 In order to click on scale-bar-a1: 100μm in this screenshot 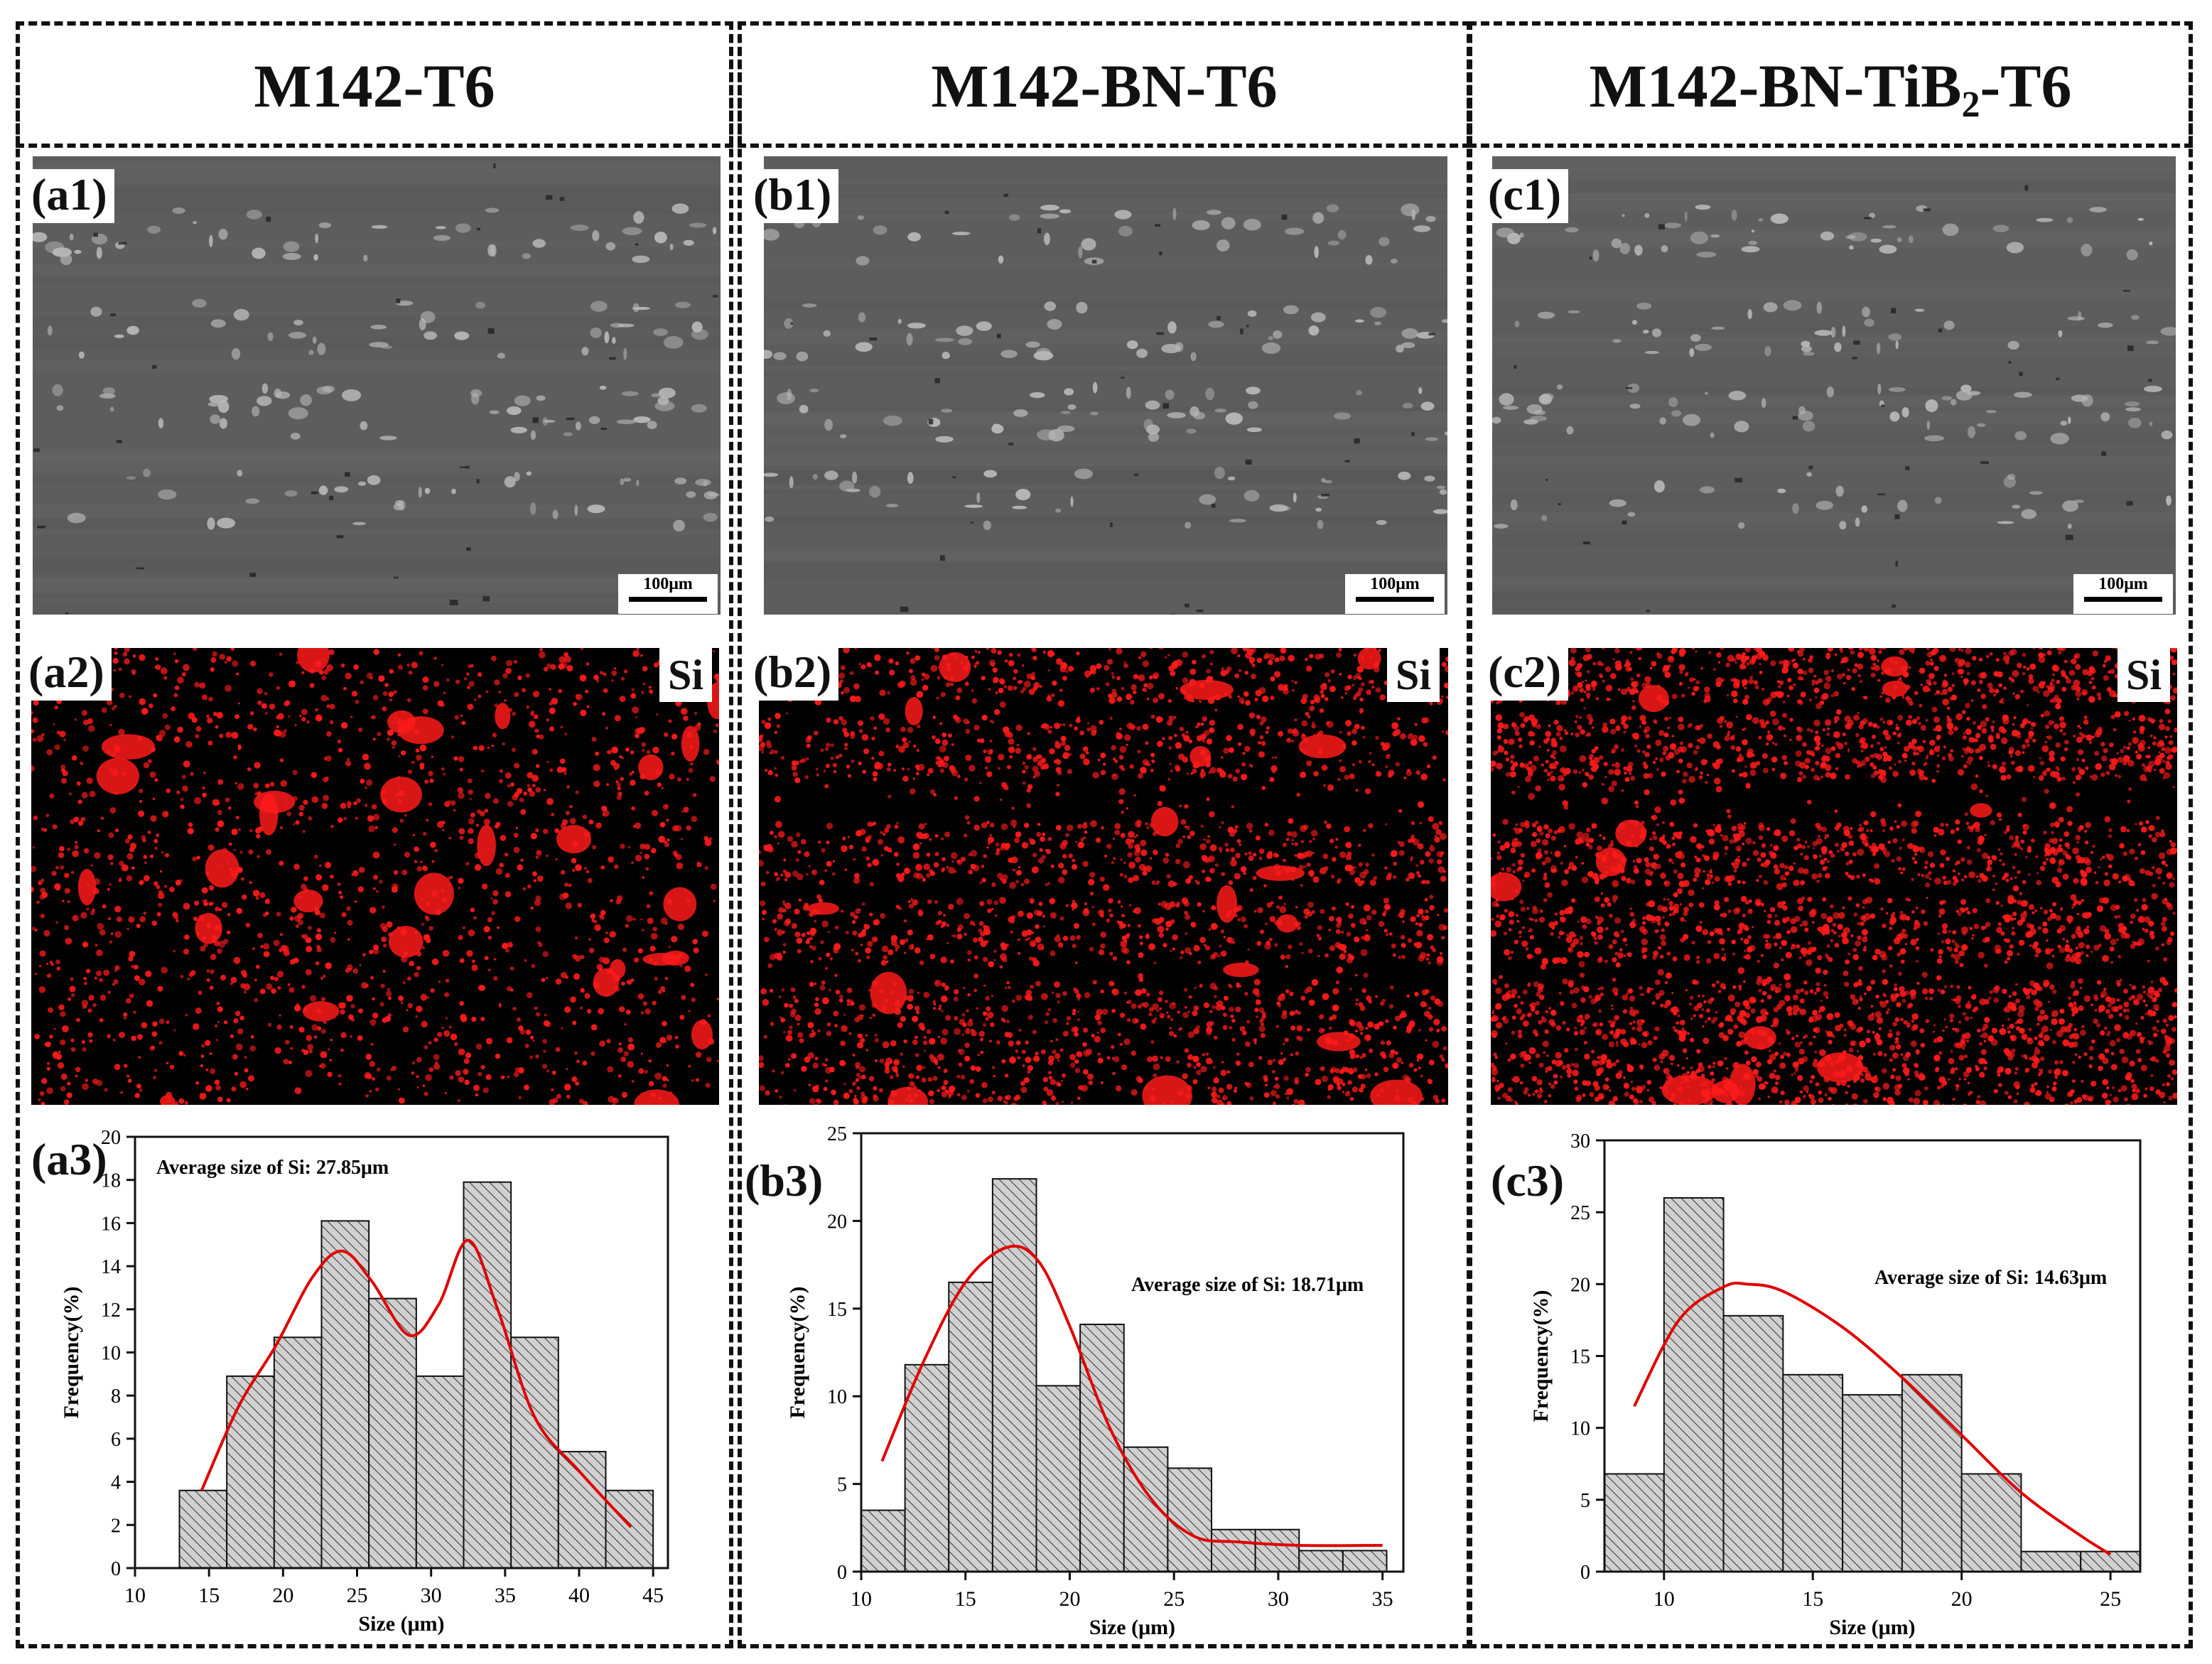, I will do `click(668, 594)`.